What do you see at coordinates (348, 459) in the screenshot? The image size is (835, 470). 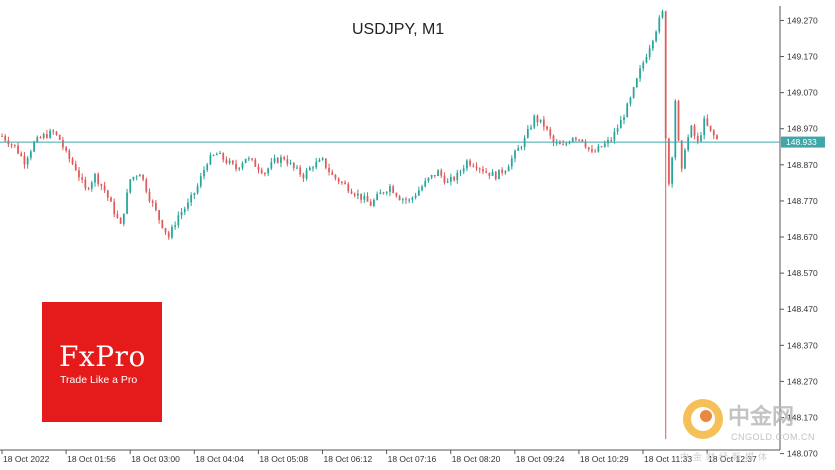 I see `x-tick-label: 18 Oct 06:12` at bounding box center [348, 459].